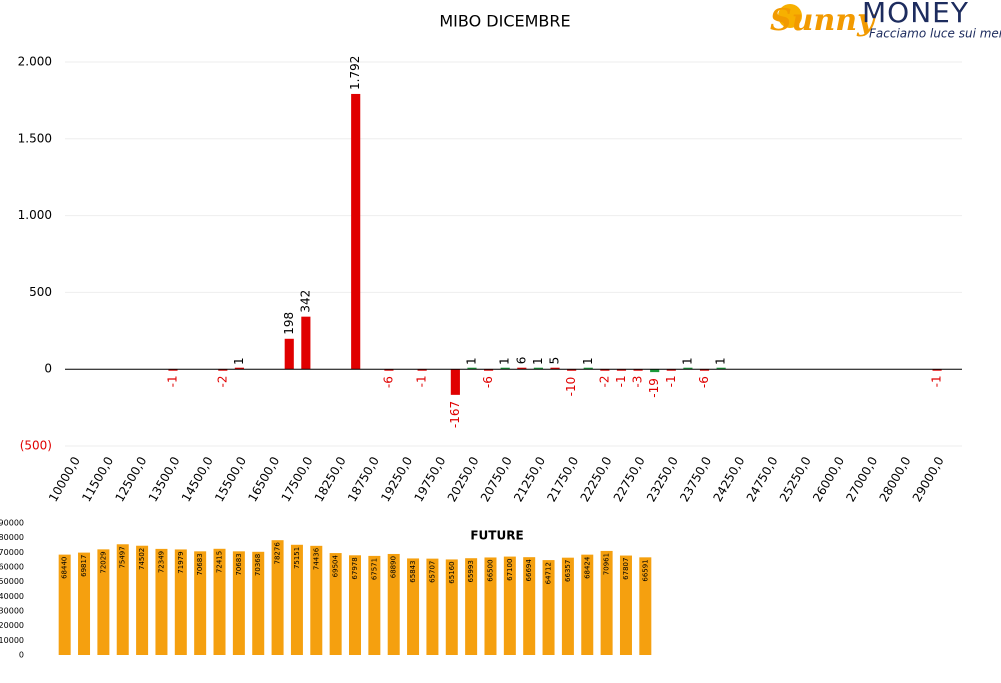 The width and height of the screenshot is (1001, 683). I want to click on y-tick-label: 20000, so click(12, 625).